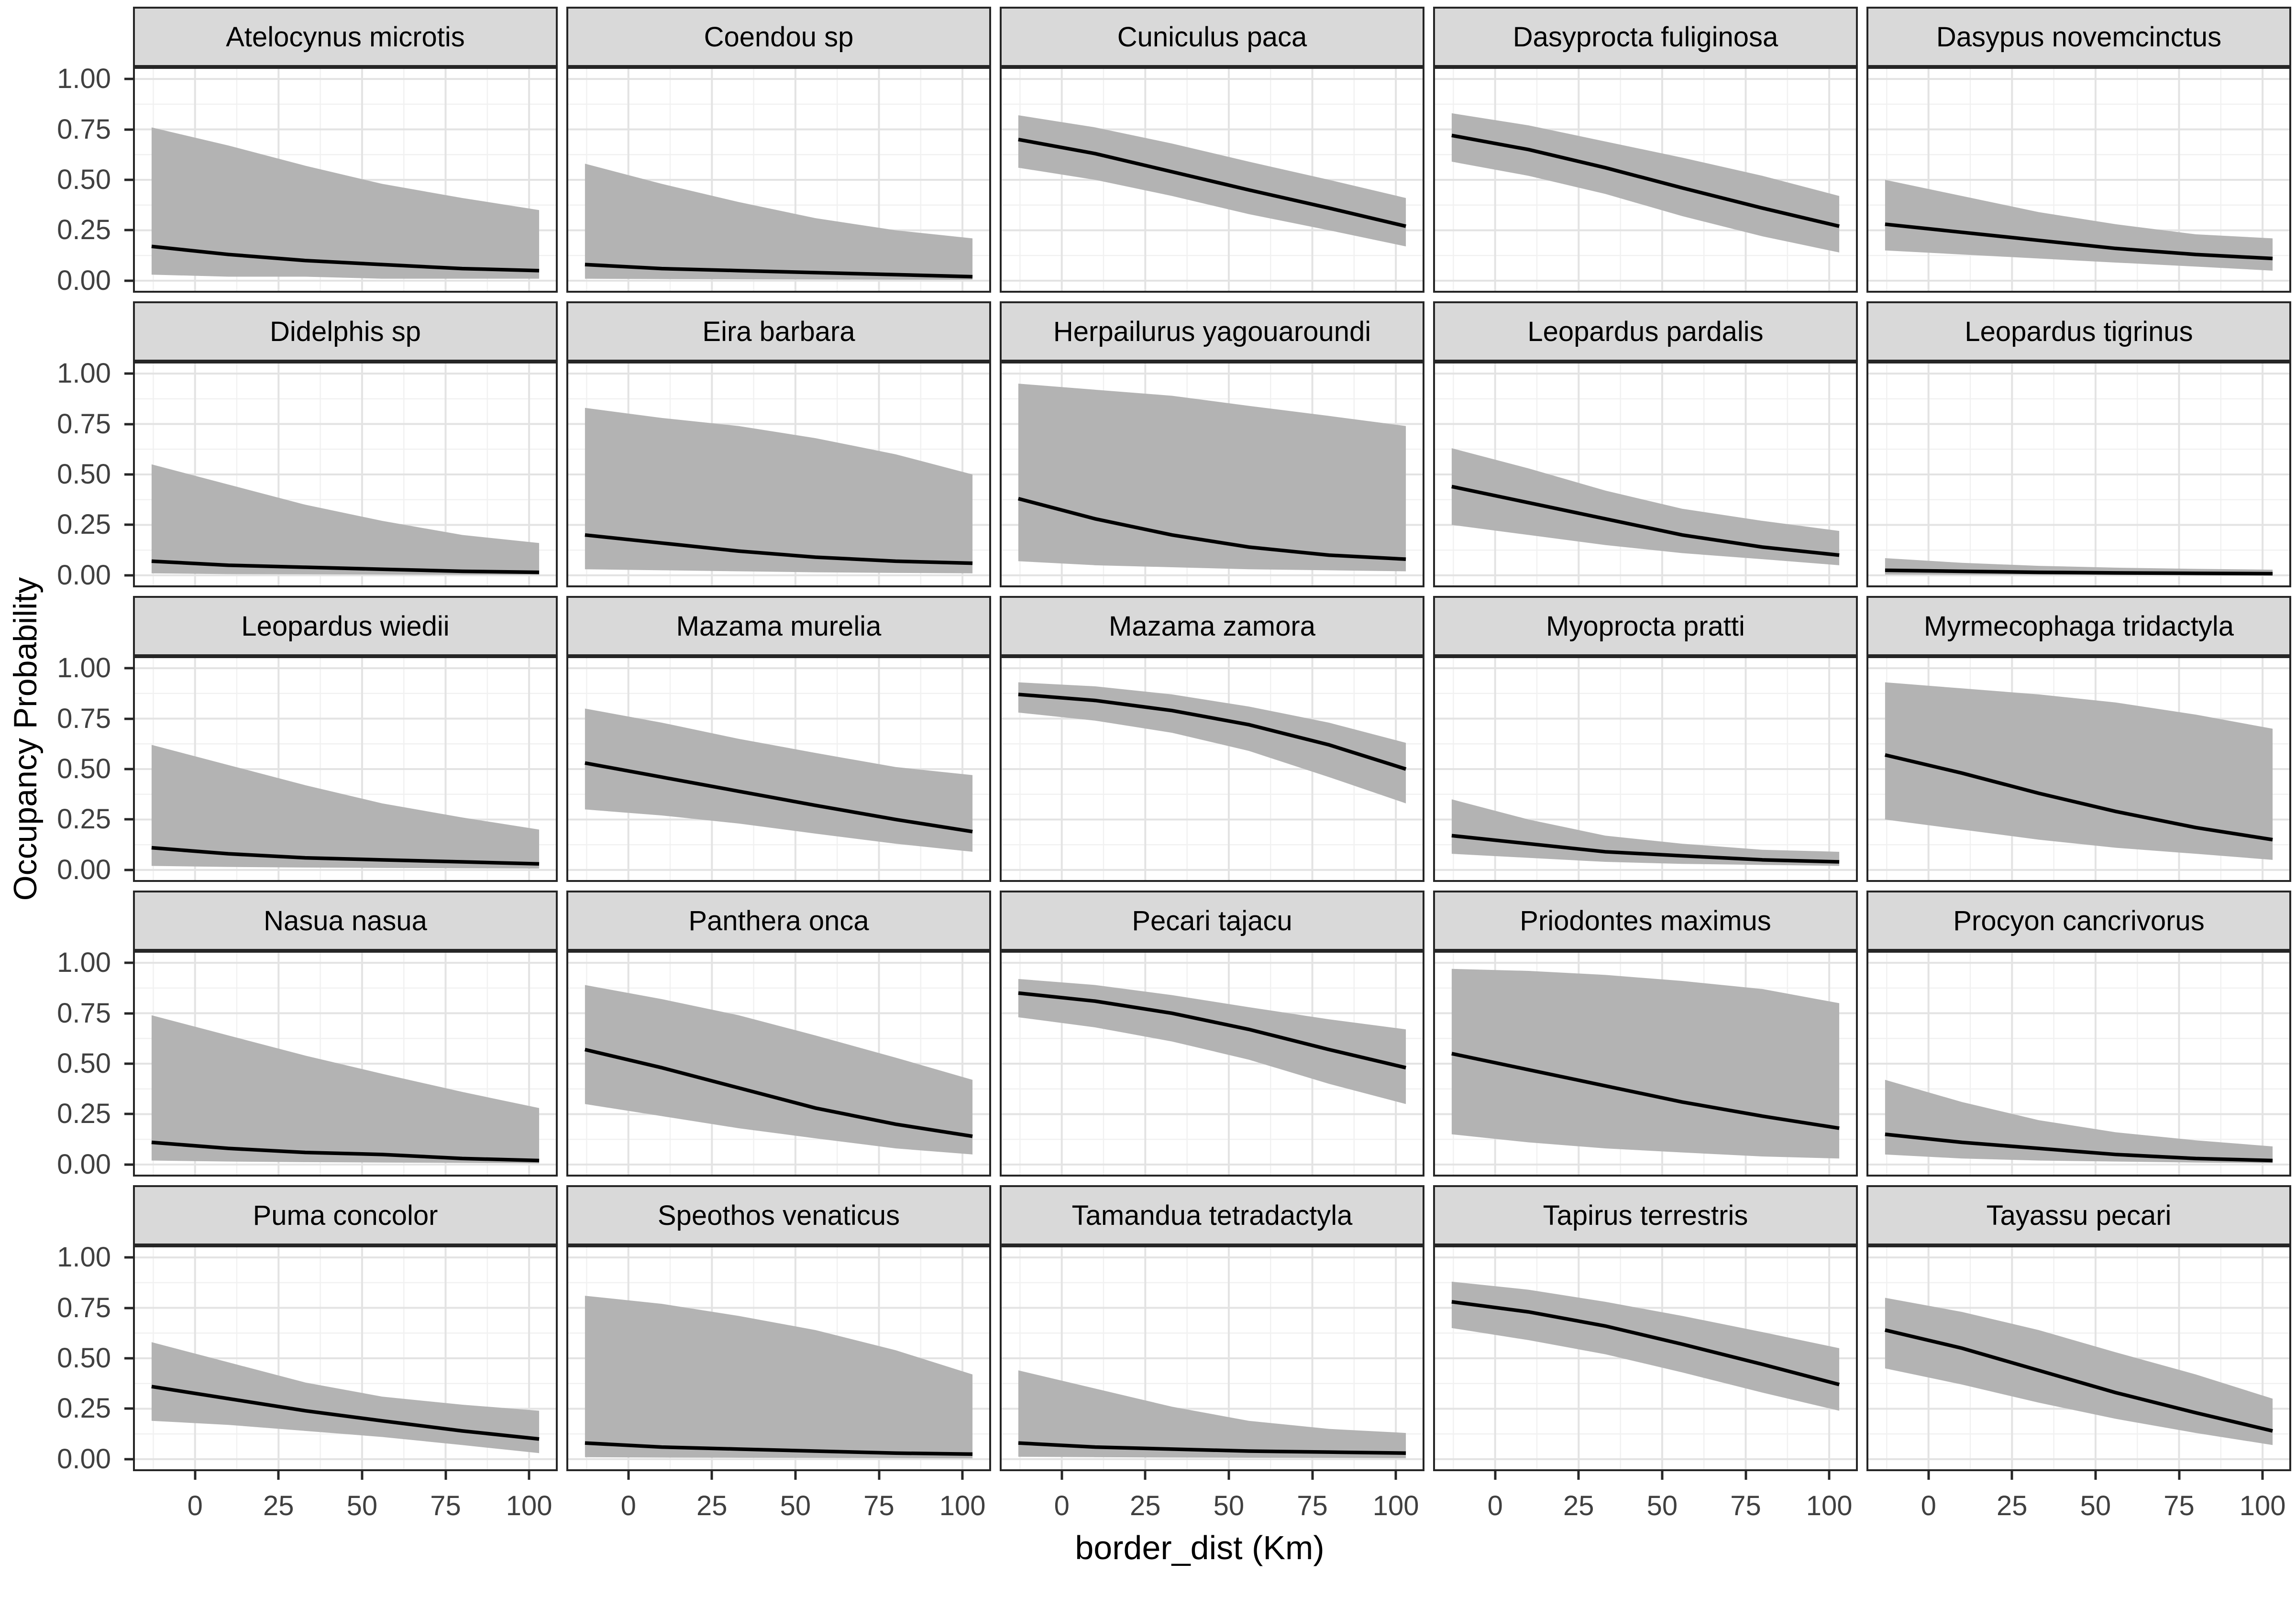 The width and height of the screenshot is (2296, 1607). I want to click on facet-strip-label: Leopardus tigrinus, so click(2078, 332).